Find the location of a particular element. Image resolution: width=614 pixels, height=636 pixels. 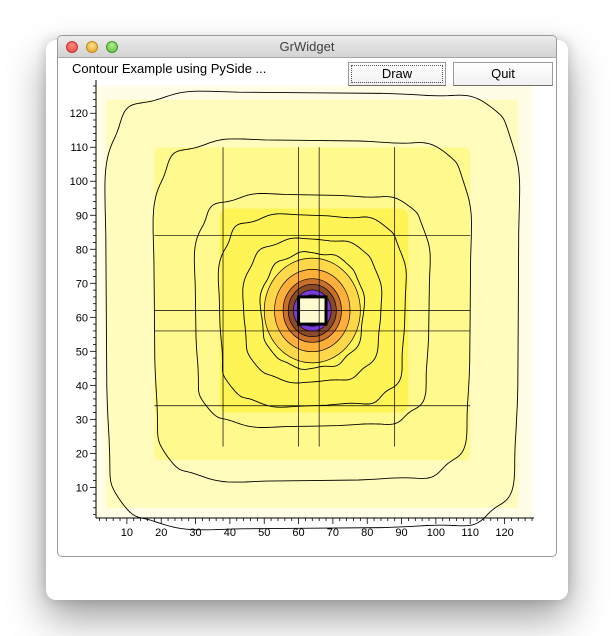

title-bar: GrWidget is located at coordinates (307, 47).